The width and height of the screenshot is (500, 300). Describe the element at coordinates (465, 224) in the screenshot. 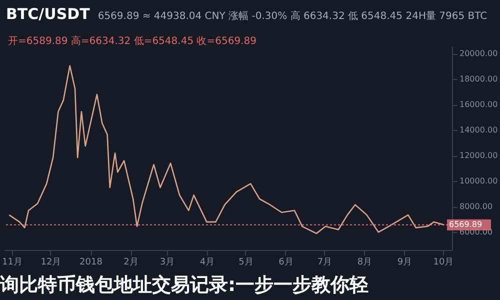

I see `ref-line-label: 6569.89` at that location.